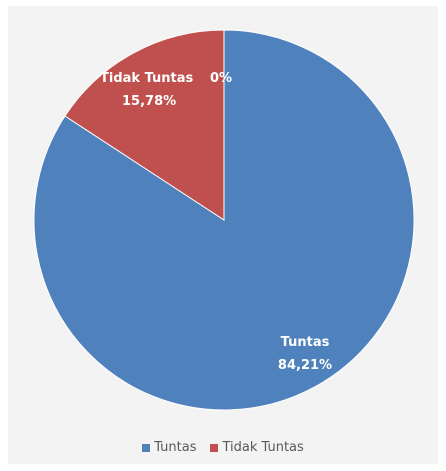  I want to click on legend-item-tuntas: Tuntas, so click(169, 447).